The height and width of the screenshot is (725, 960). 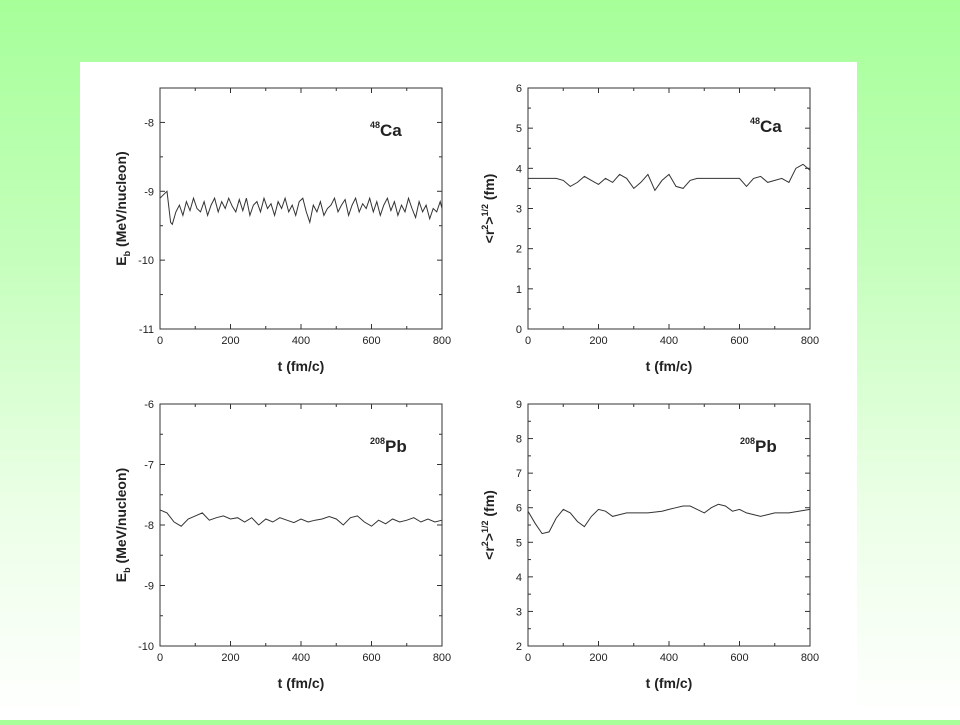 I want to click on y-tick-label: -6, so click(x=149, y=405).